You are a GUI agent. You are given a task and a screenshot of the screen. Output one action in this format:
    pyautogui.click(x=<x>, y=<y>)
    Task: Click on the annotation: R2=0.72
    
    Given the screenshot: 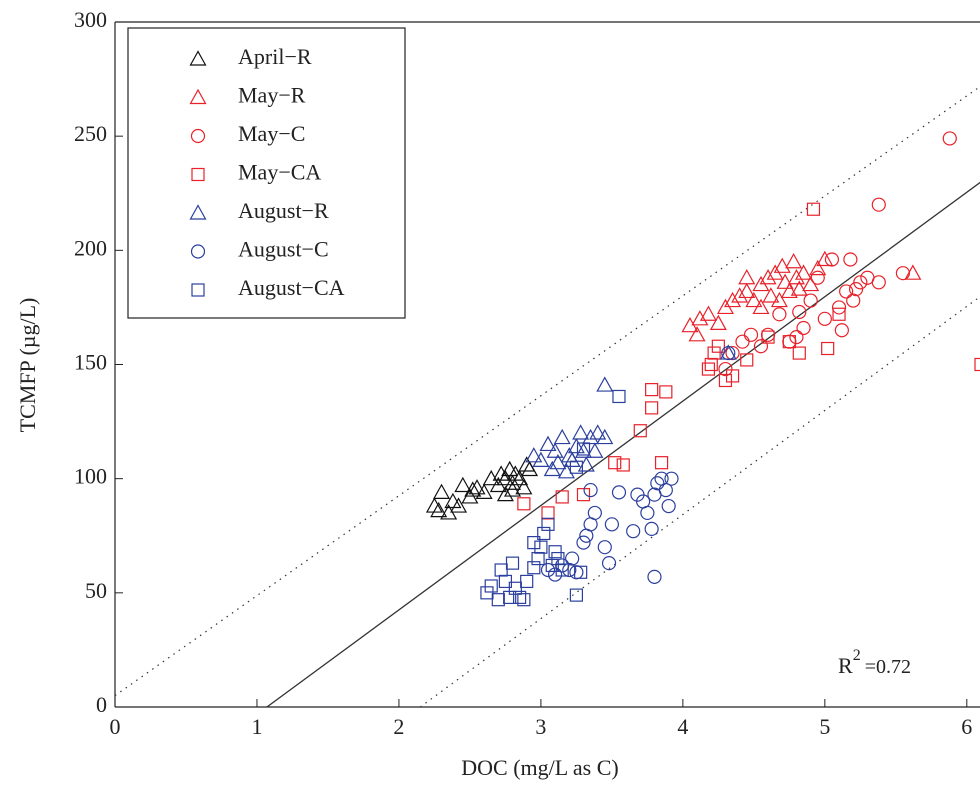 What is the action you would take?
    pyautogui.click(x=874, y=662)
    